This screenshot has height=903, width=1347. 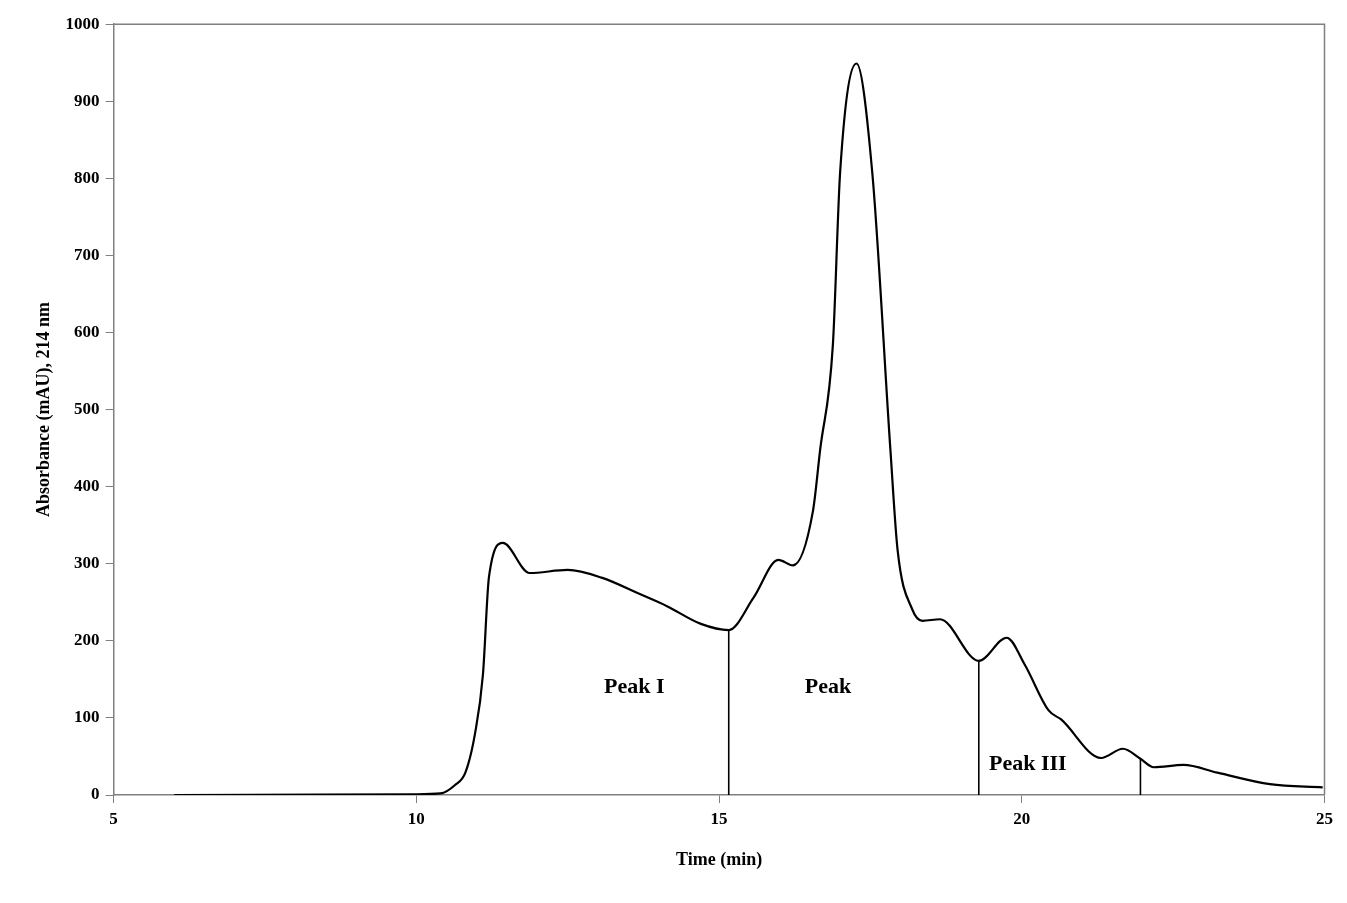 What do you see at coordinates (87, 408) in the screenshot?
I see `y-tick-label: 500` at bounding box center [87, 408].